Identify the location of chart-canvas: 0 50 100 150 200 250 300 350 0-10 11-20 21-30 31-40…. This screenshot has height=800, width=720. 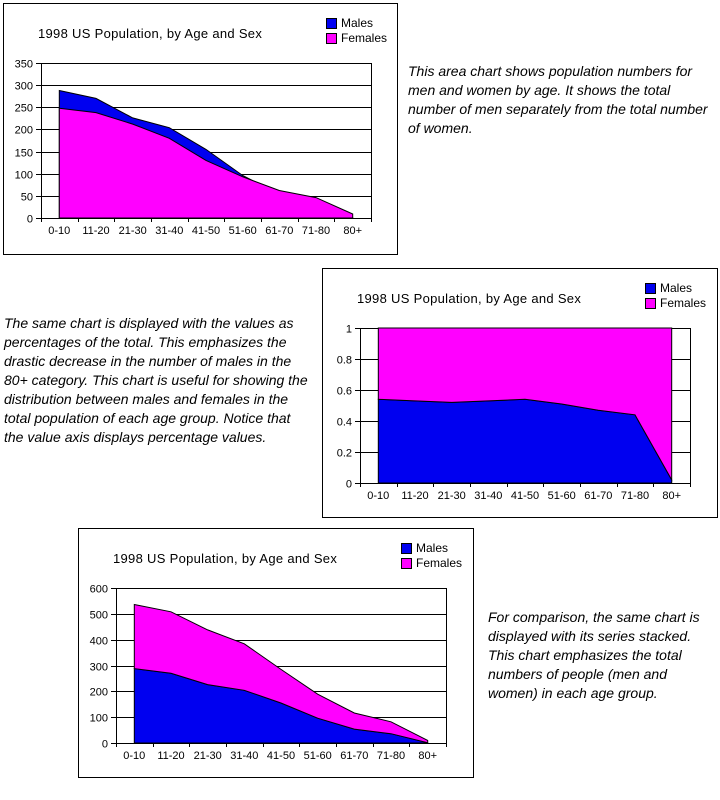
(193, 148).